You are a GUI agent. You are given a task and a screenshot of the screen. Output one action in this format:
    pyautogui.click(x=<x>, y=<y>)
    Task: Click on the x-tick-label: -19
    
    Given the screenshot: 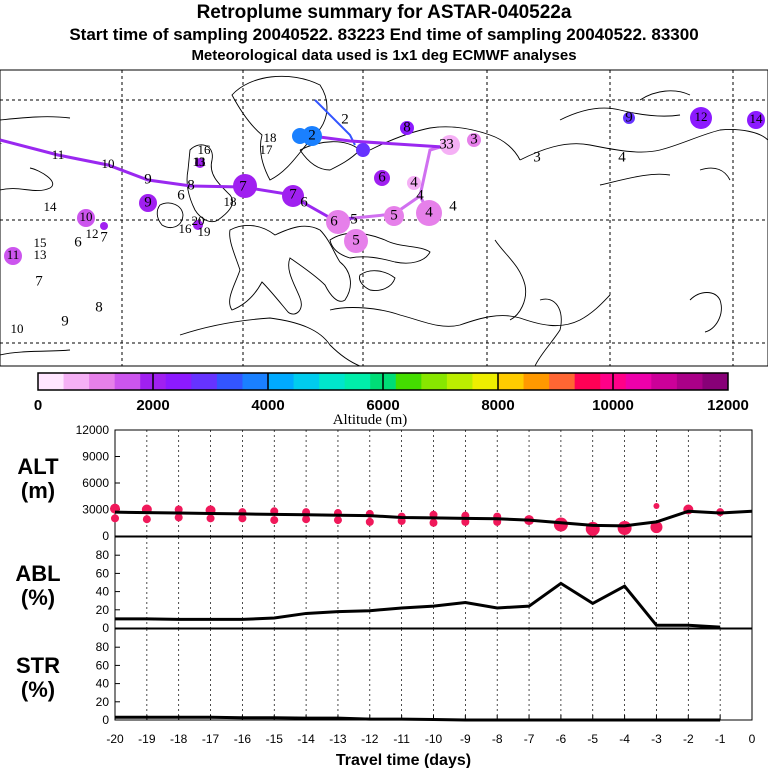 What is the action you would take?
    pyautogui.click(x=147, y=739)
    